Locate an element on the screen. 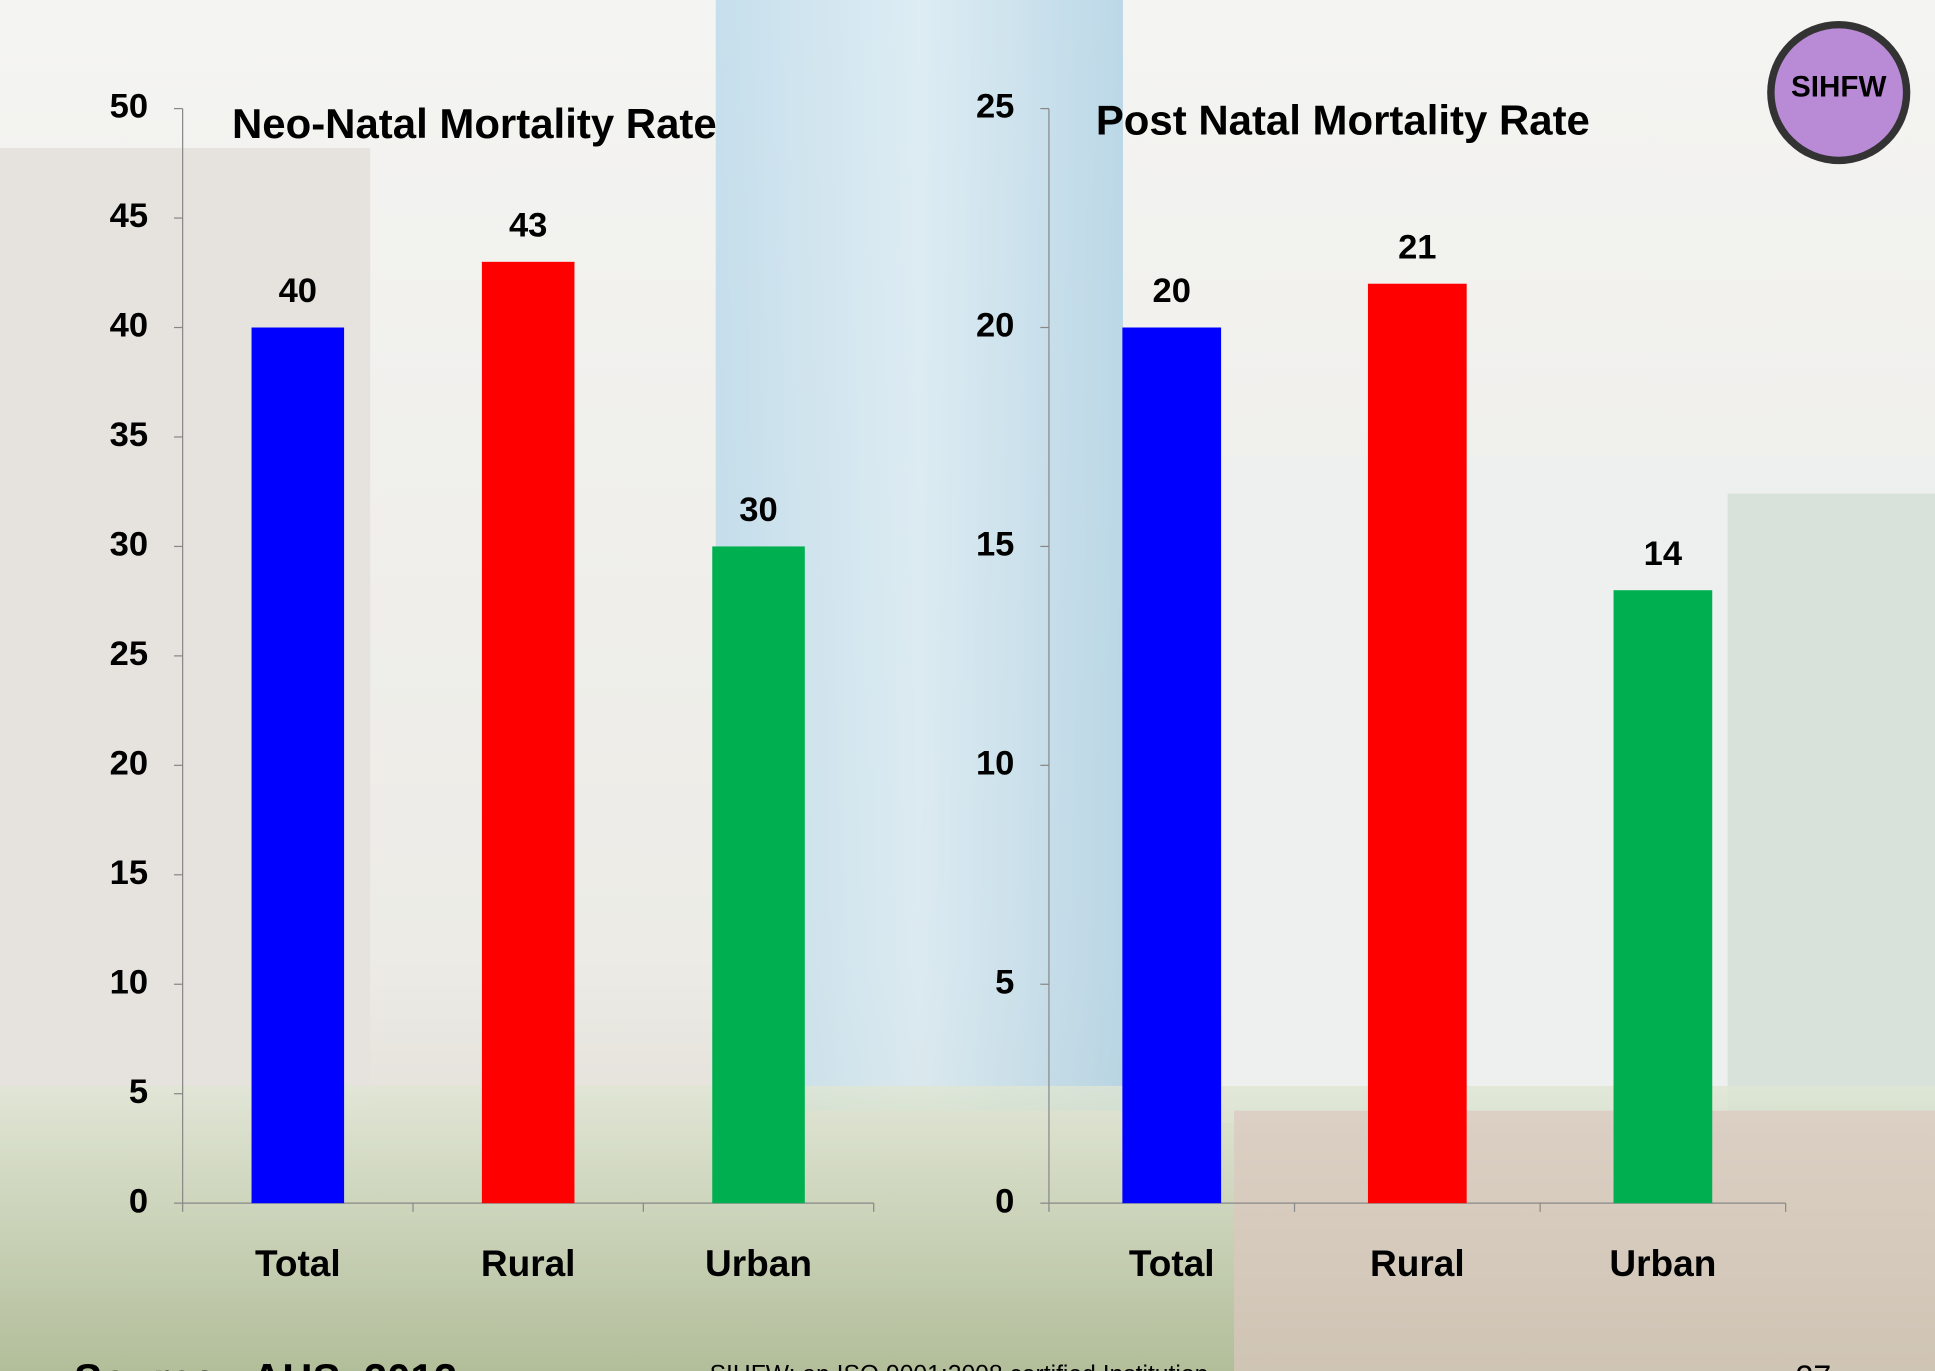  logo: SIHFW is located at coordinates (1839, 92).